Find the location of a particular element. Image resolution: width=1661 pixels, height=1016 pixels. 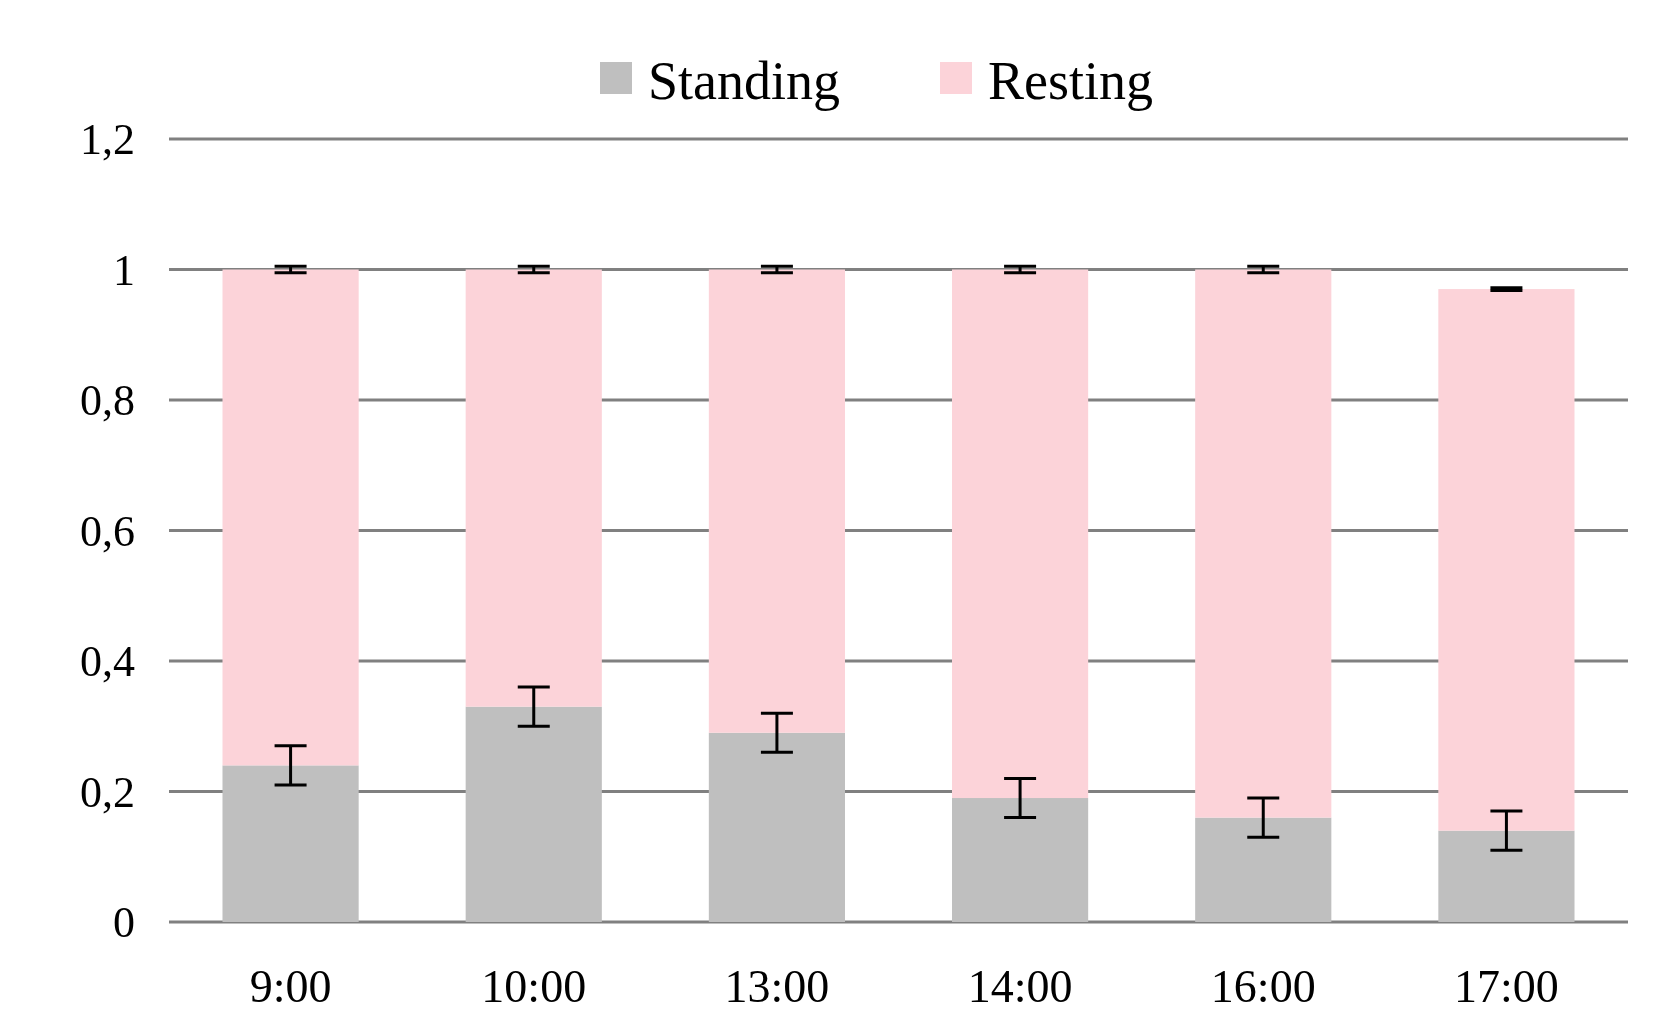

y-tick-label: 0,8 is located at coordinates (107, 401).